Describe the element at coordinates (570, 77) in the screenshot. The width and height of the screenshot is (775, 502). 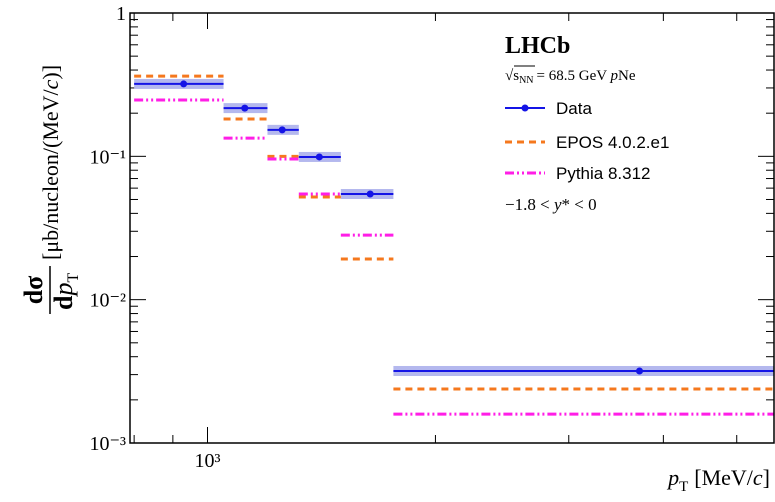
I see `energy-label: √sNN = 68.5 GeV pNe` at that location.